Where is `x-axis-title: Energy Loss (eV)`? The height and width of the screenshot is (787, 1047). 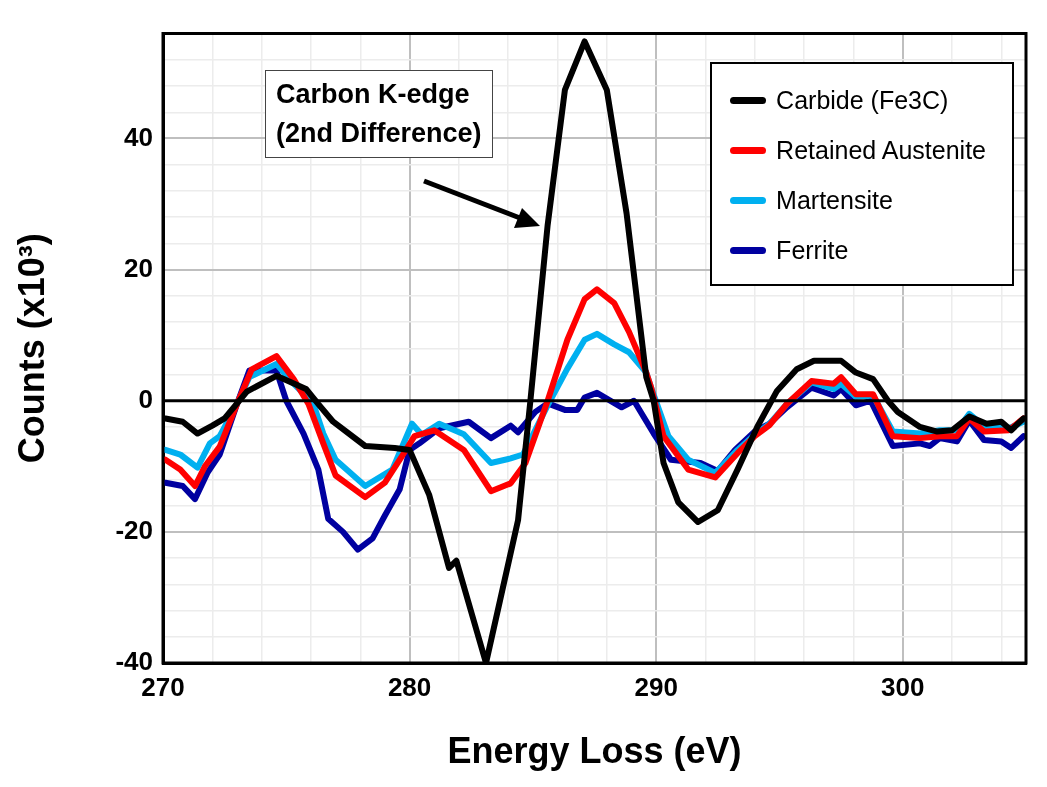
x-axis-title: Energy Loss (eV) is located at coordinates (594, 751).